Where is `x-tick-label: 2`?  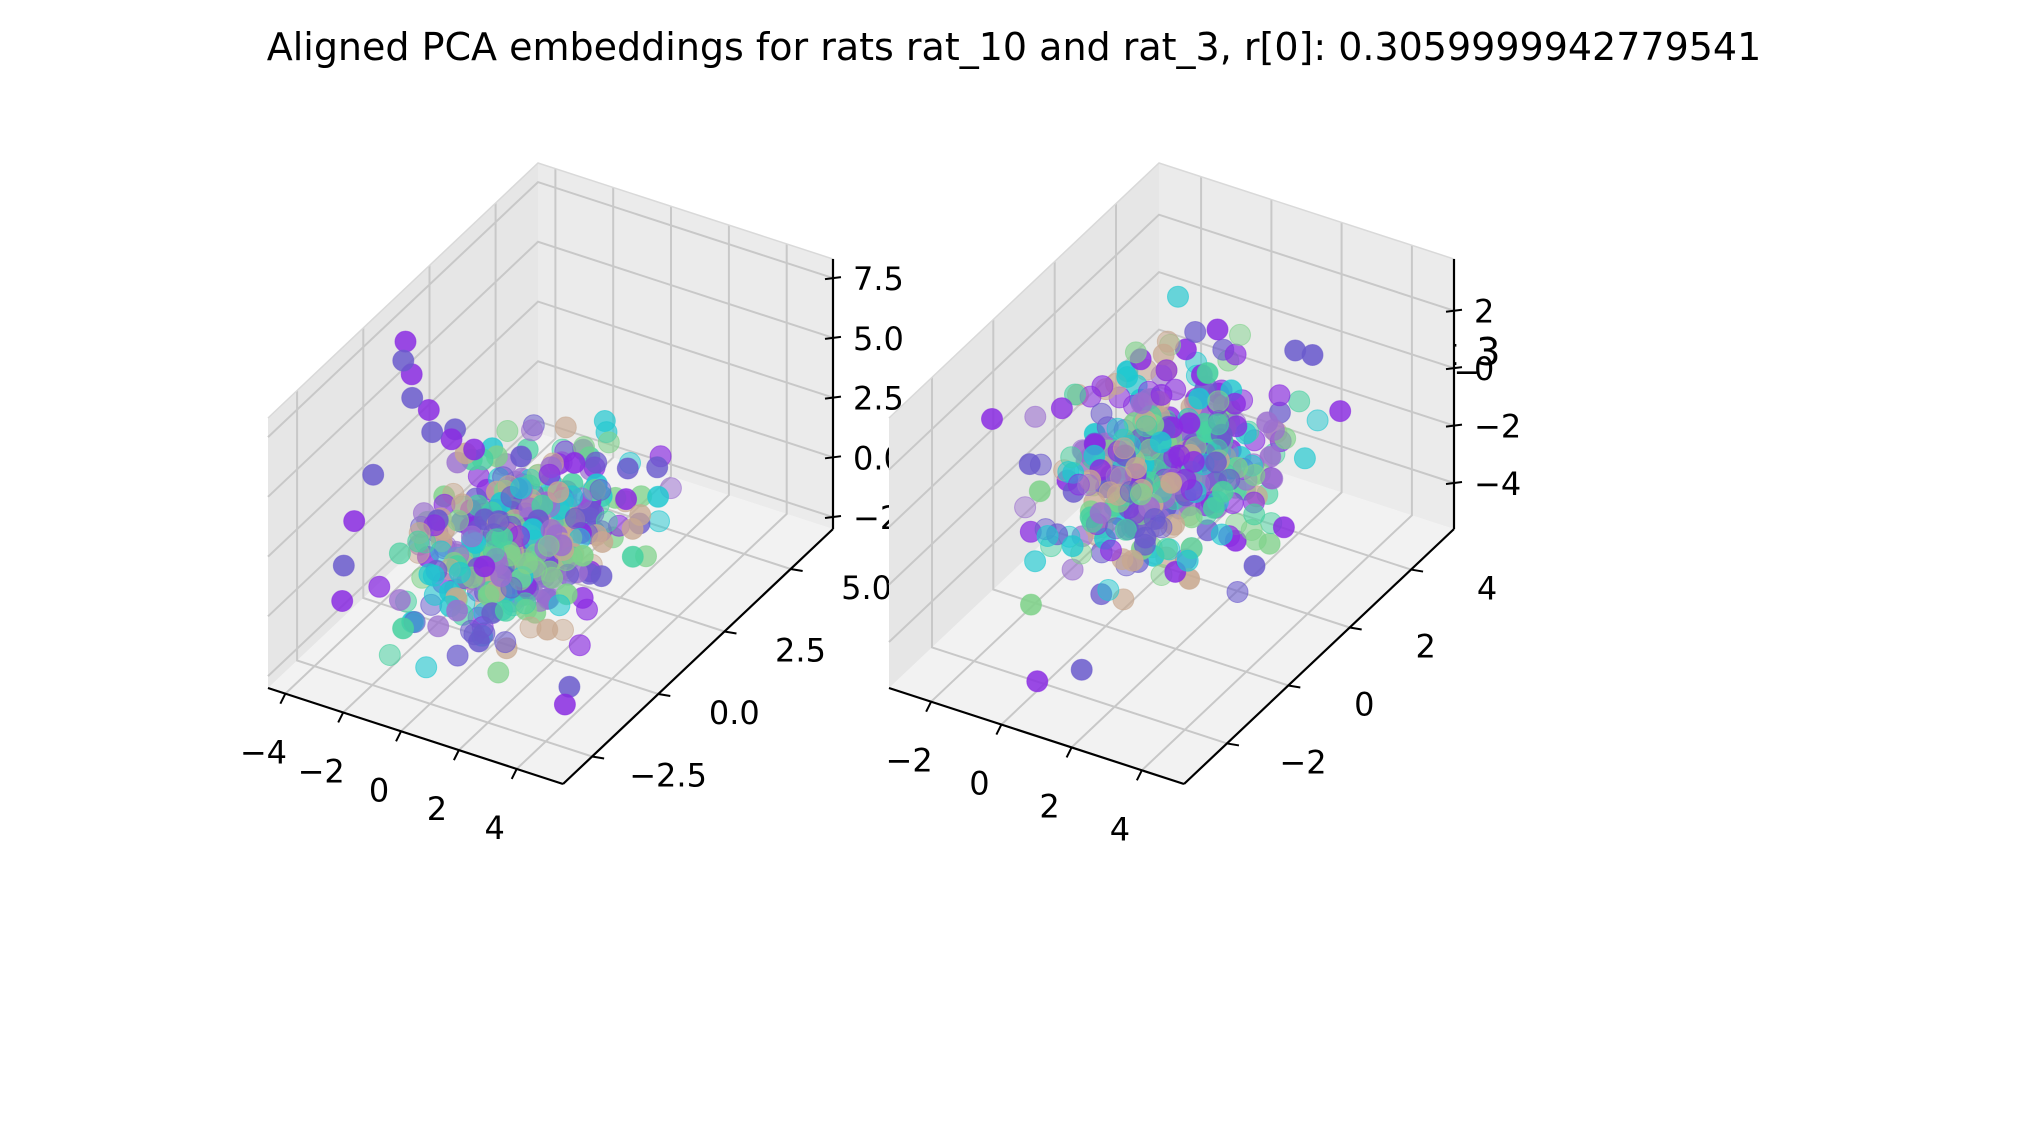
x-tick-label: 2 is located at coordinates (437, 809).